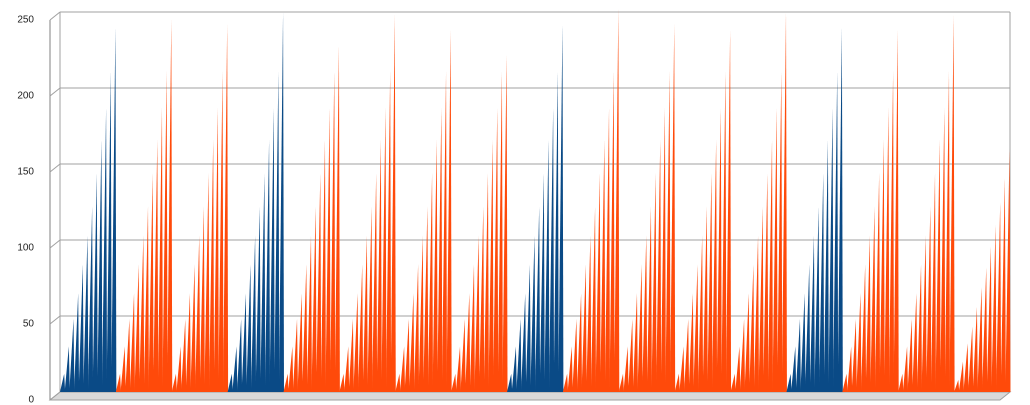 This screenshot has width=1030, height=405. I want to click on y-tick-label: 100, so click(25, 248).